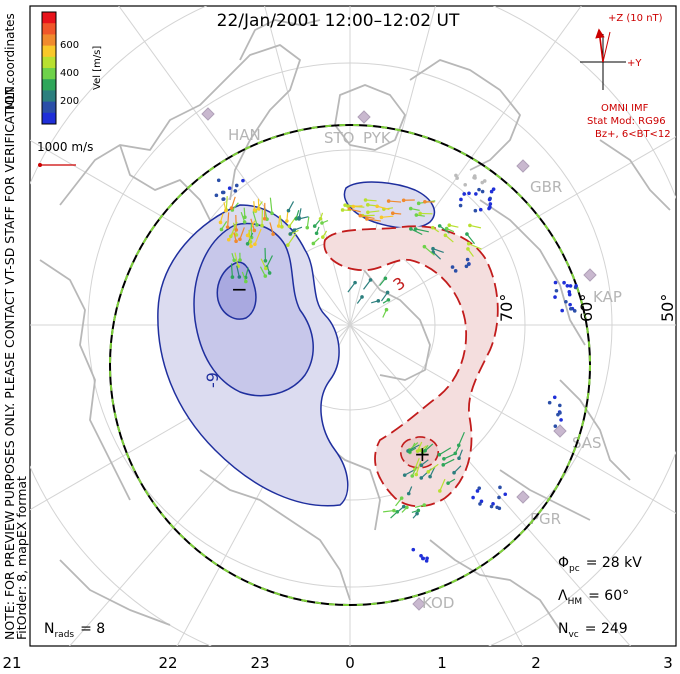 The width and height of the screenshot is (680, 674). I want to click on velocity-colorbar, so click(49, 68).